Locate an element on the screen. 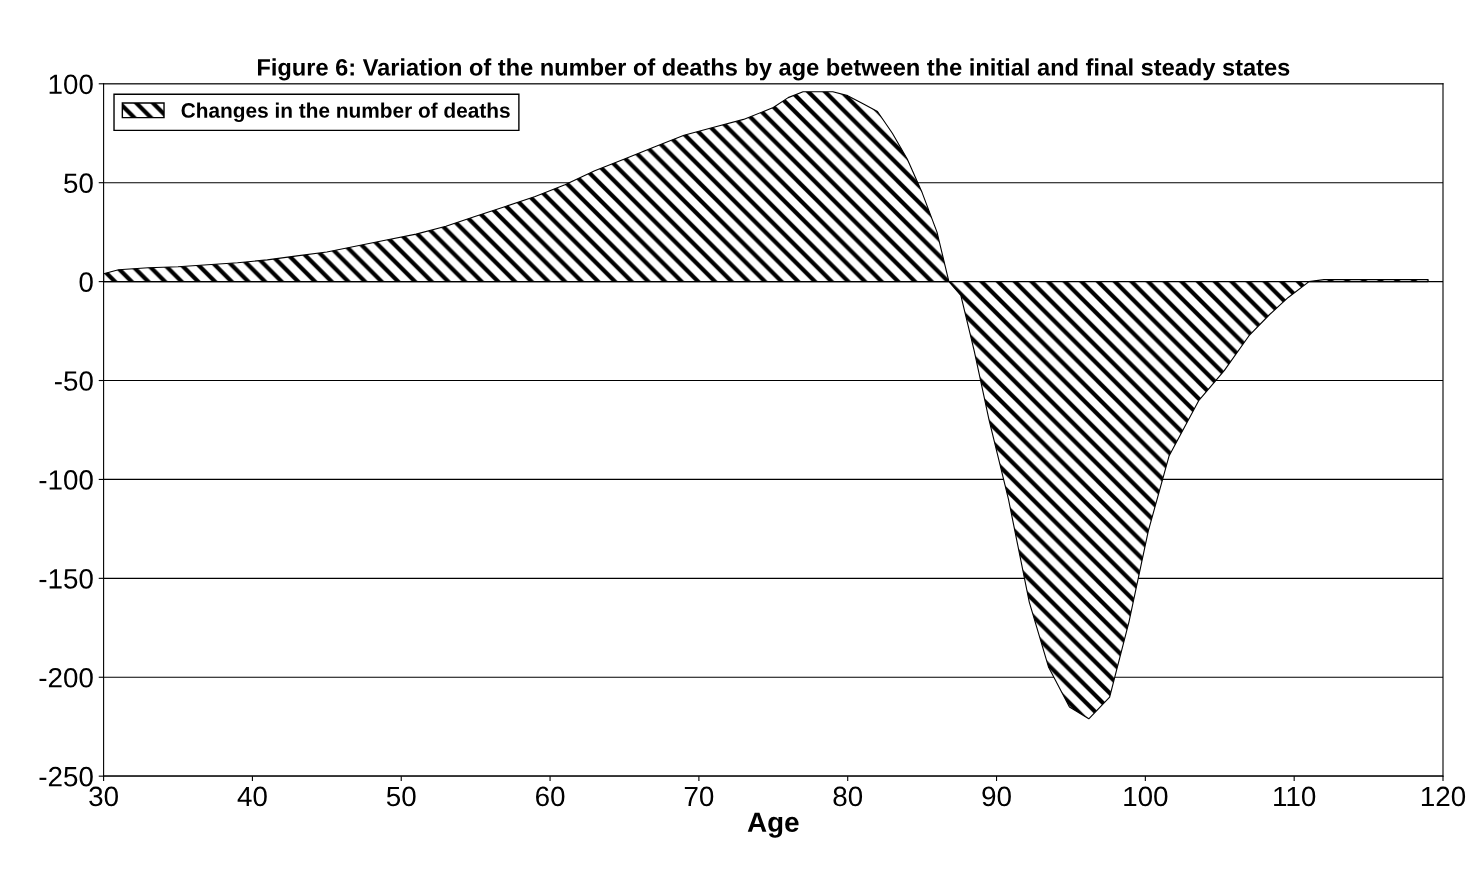 Image resolution: width=1480 pixels, height=882 pixels. x-tick-label: 100 is located at coordinates (1146, 796).